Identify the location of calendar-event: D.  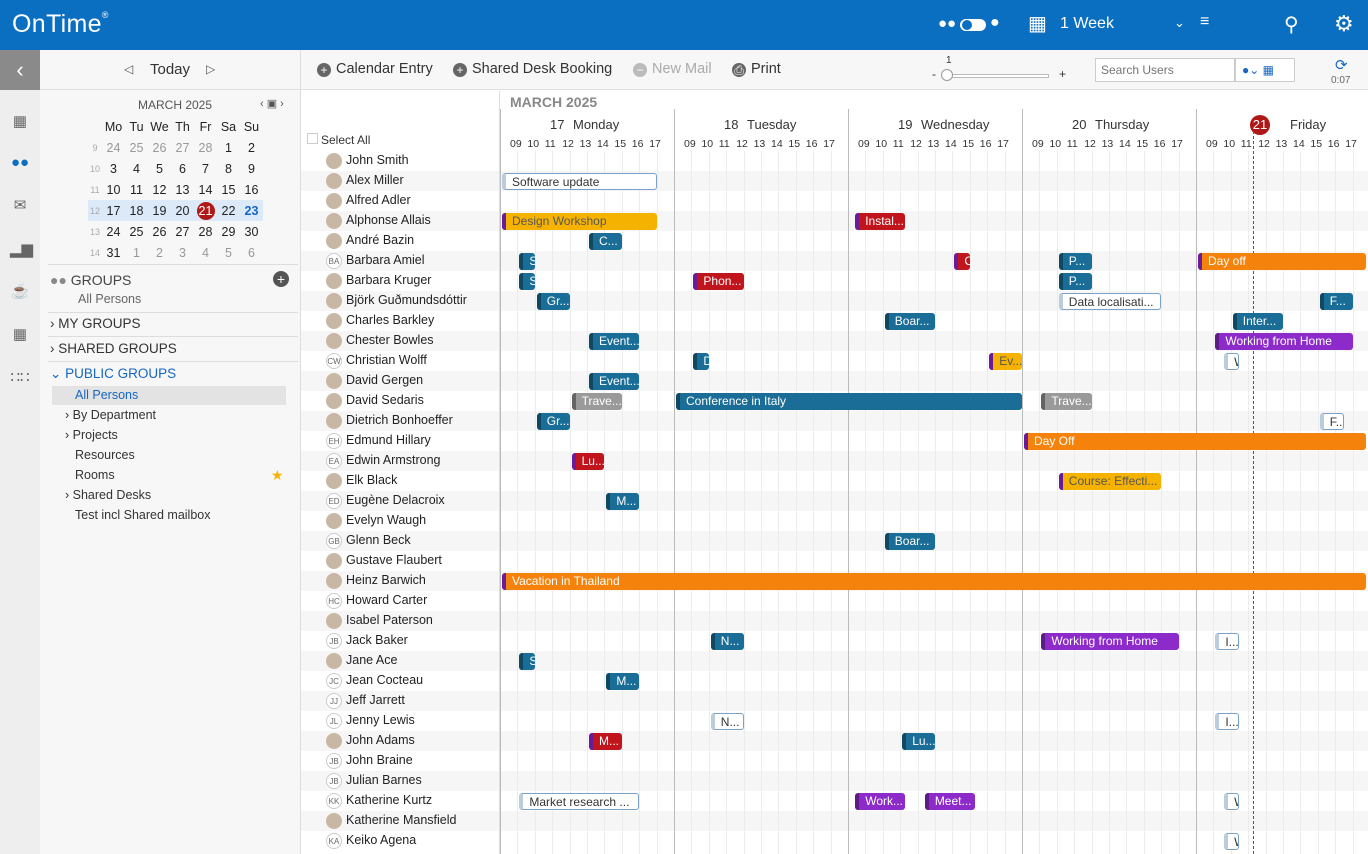
(701, 361).